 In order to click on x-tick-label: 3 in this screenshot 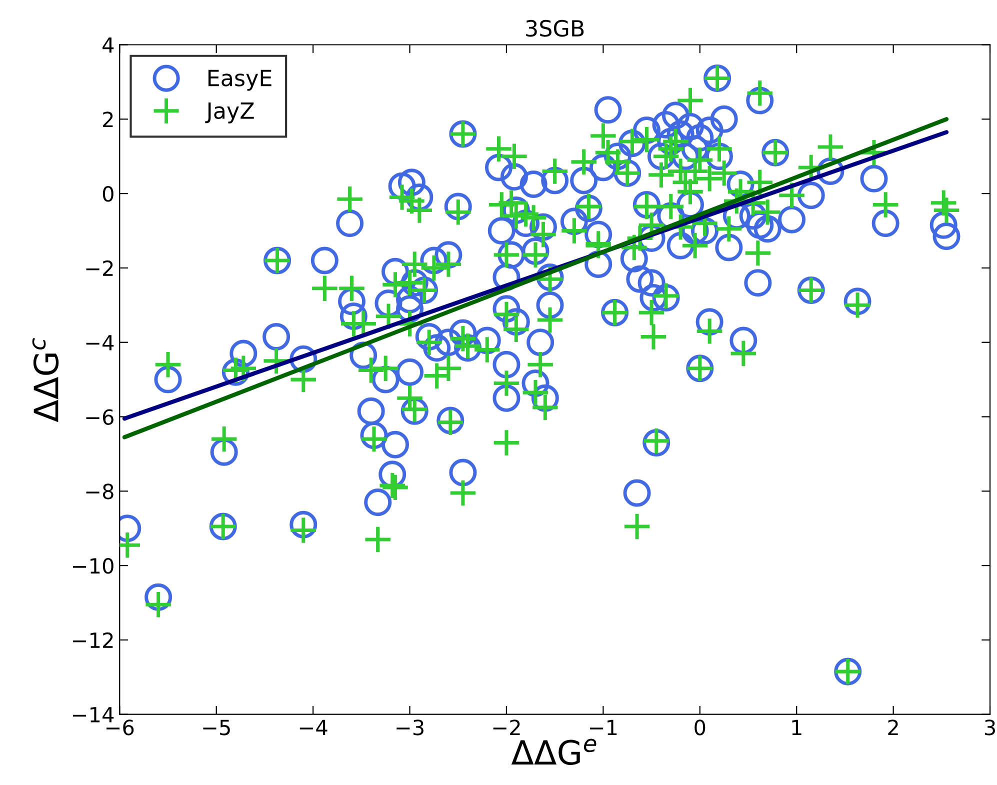, I will do `click(989, 728)`.